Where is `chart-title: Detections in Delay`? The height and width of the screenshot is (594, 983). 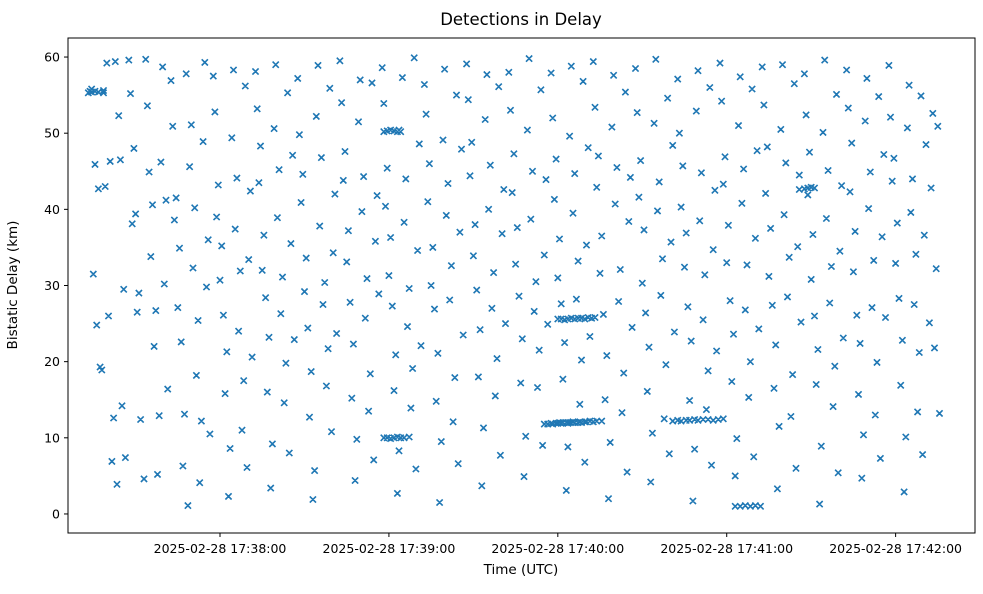
chart-title: Detections in Delay is located at coordinates (521, 19).